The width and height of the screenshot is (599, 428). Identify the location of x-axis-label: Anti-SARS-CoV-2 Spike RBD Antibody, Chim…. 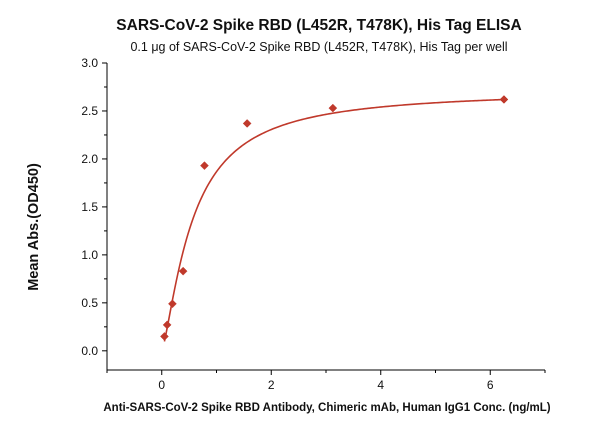
(326, 408).